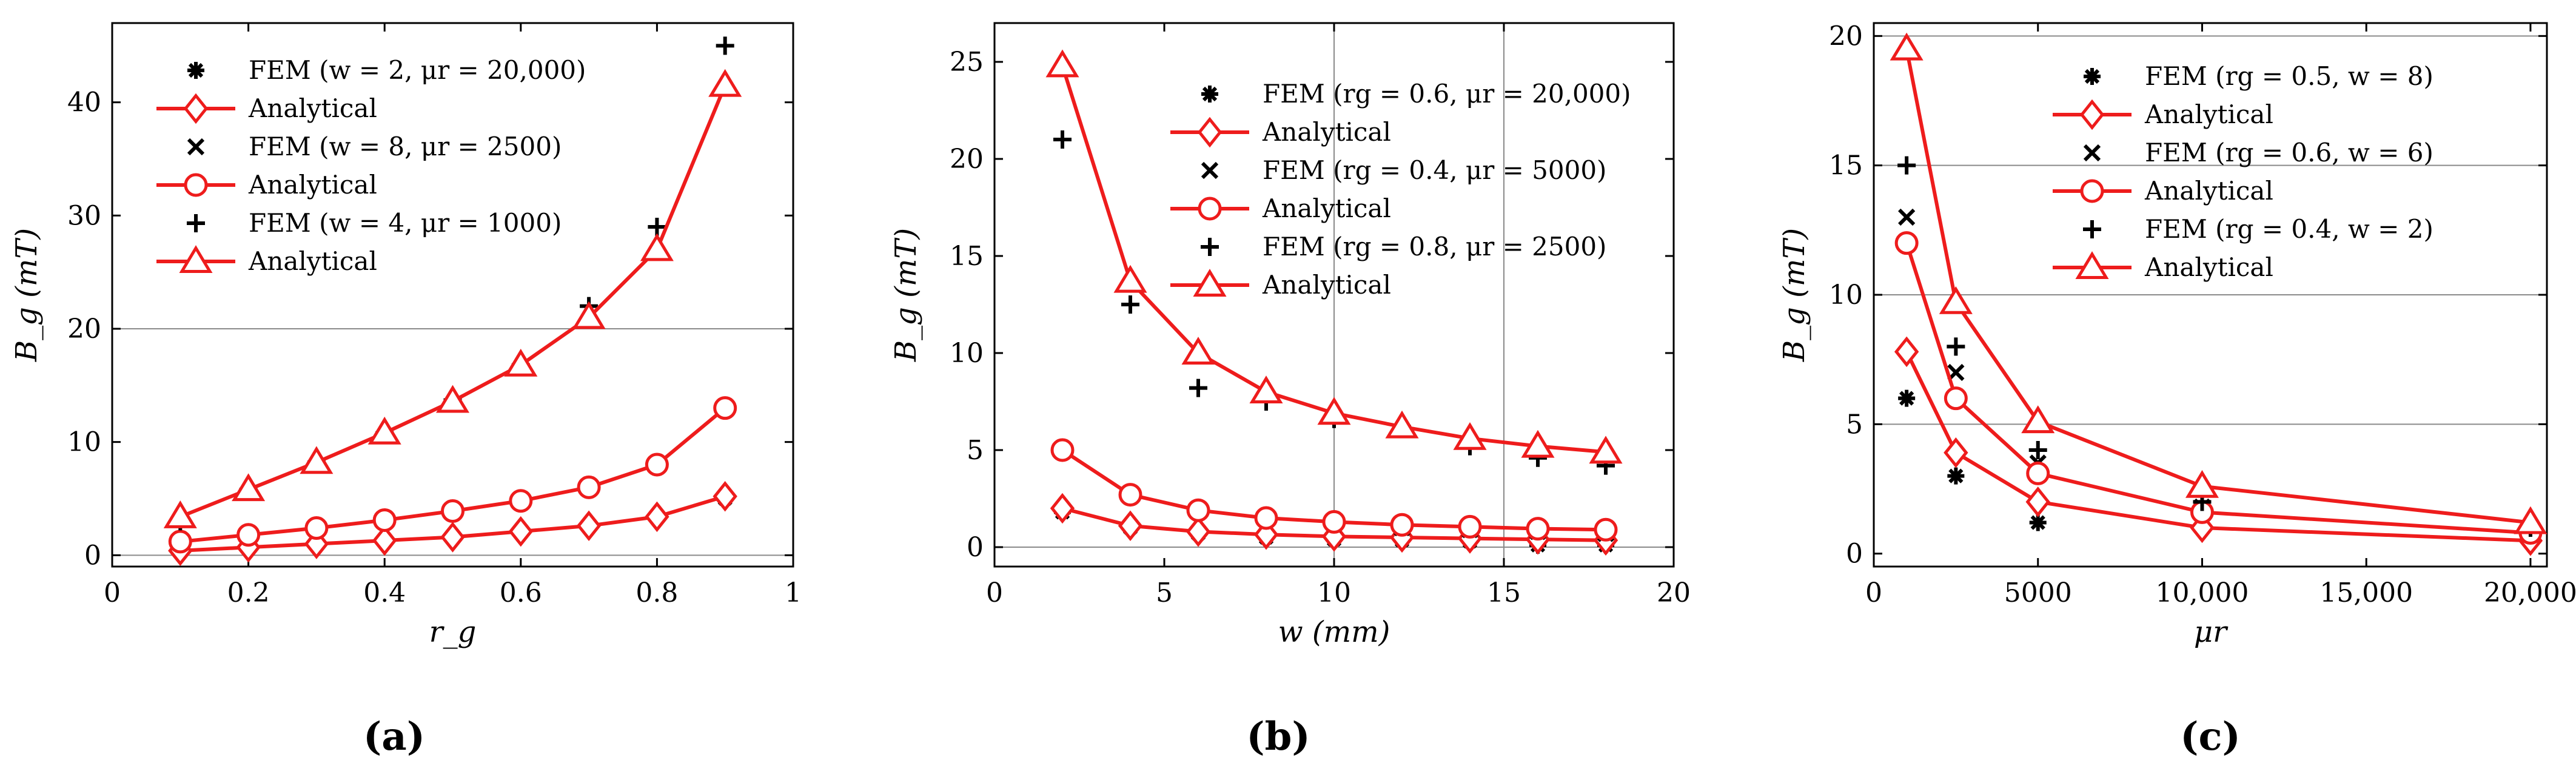  What do you see at coordinates (793, 592) in the screenshot?
I see `x-tick-label: 1` at bounding box center [793, 592].